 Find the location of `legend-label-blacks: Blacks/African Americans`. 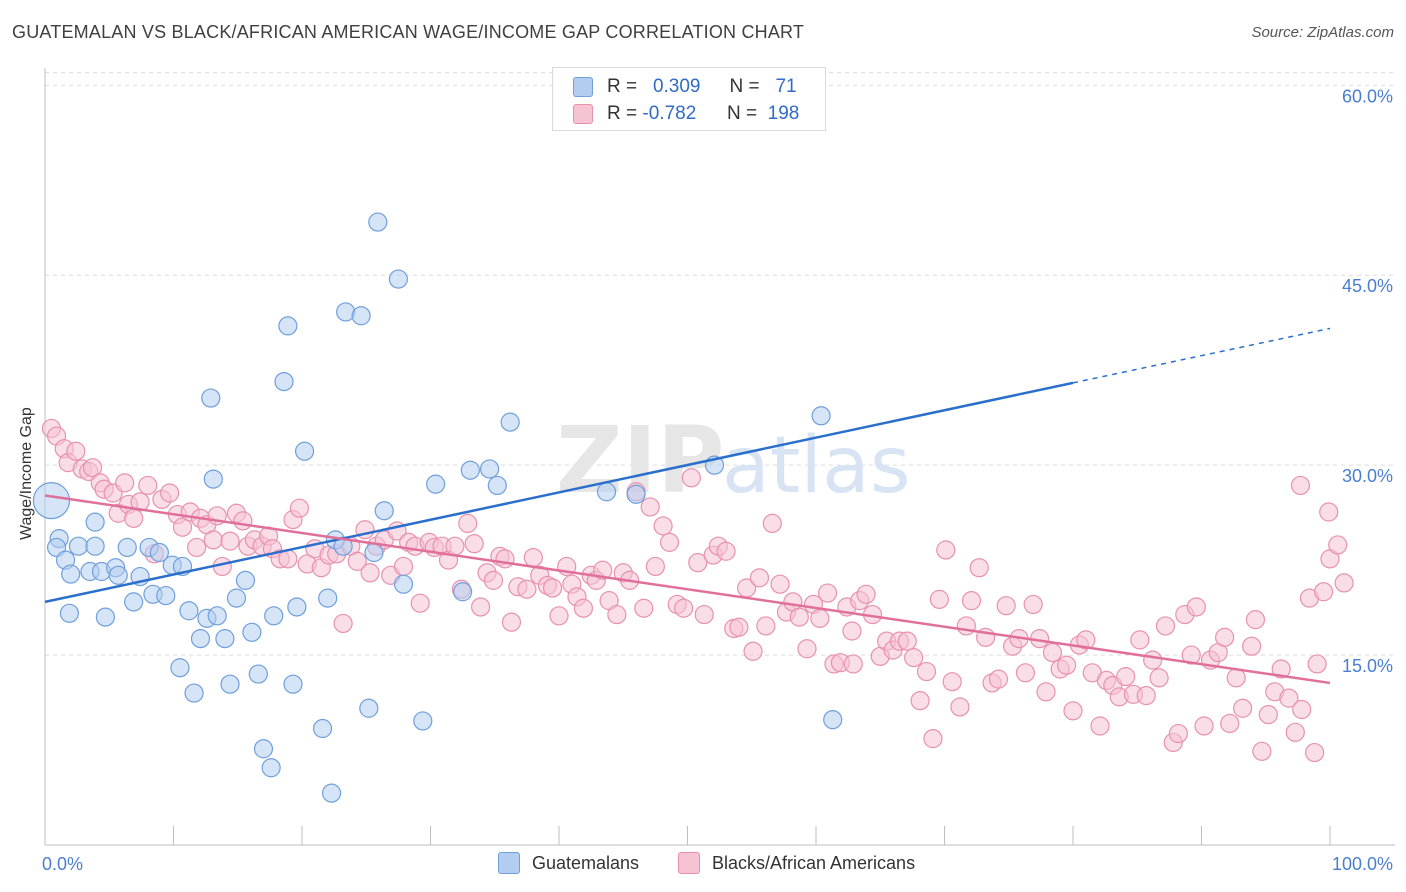

legend-label-blacks: Blacks/African Americans is located at coordinates (814, 862).